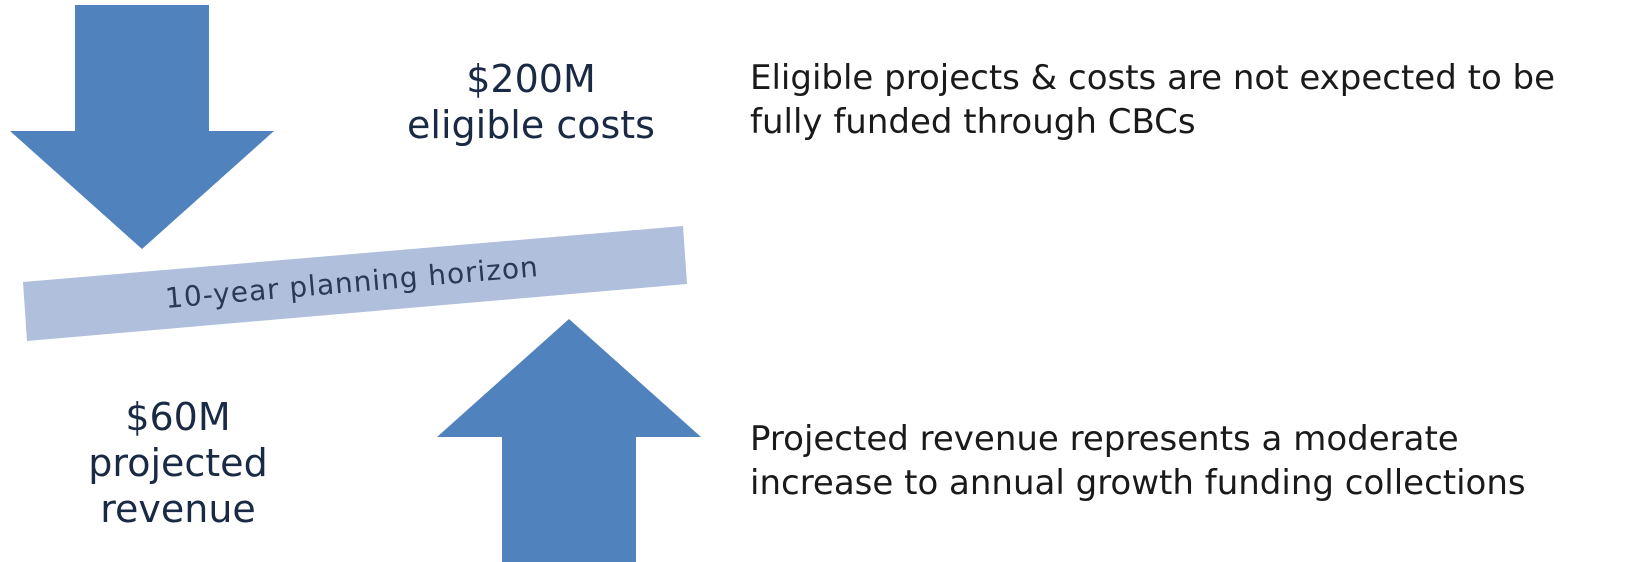 This screenshot has width=1639, height=562. What do you see at coordinates (177, 463) in the screenshot?
I see `bottom-label: projected` at bounding box center [177, 463].